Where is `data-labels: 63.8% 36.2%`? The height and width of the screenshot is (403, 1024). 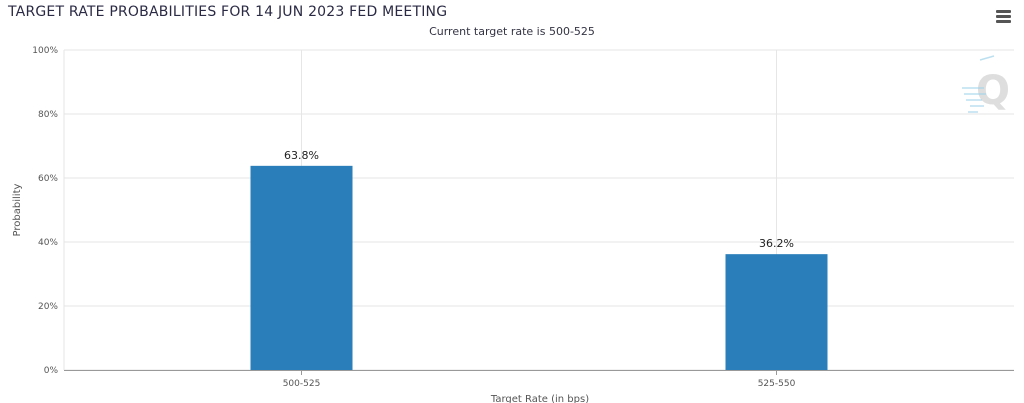
data-labels: 63.8% 36.2% is located at coordinates (539, 199).